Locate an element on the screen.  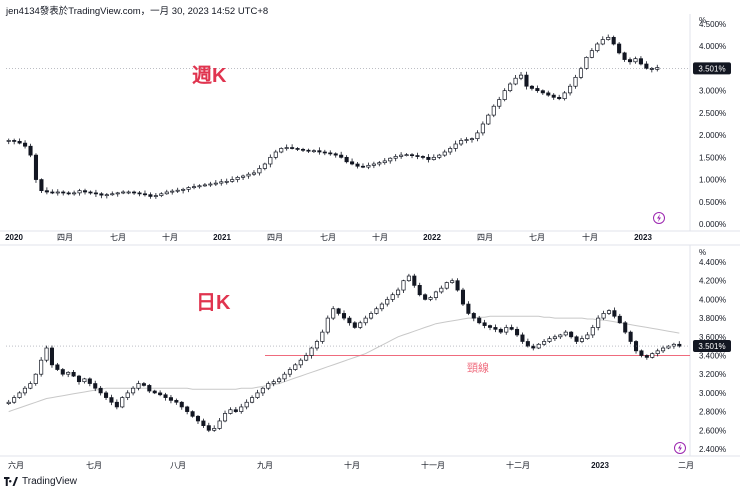
y-tick-label: 0.000% is located at coordinates (712, 224).